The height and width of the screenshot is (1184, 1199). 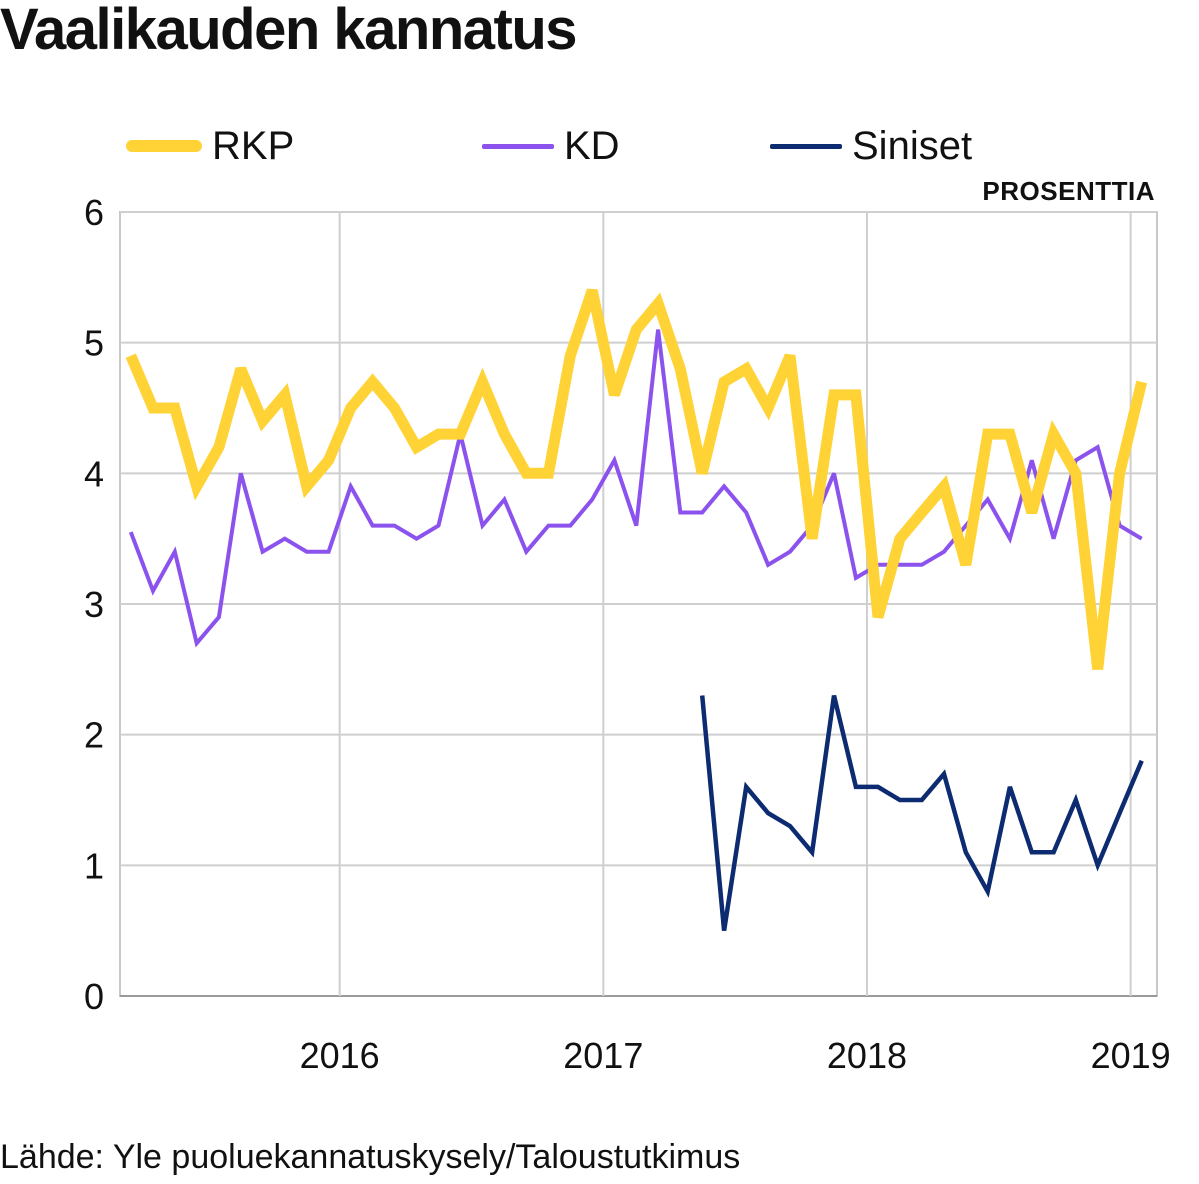 I want to click on y-tick-label-0: 0, so click(x=94, y=996).